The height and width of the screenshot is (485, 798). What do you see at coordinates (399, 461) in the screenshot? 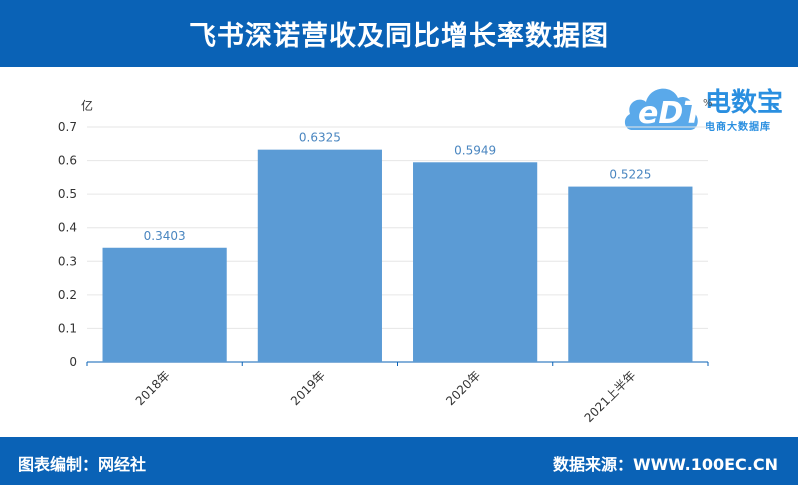
I see `chart-footer: 图表编制：网经社 数据来源：WWW.100EC.CN` at bounding box center [399, 461].